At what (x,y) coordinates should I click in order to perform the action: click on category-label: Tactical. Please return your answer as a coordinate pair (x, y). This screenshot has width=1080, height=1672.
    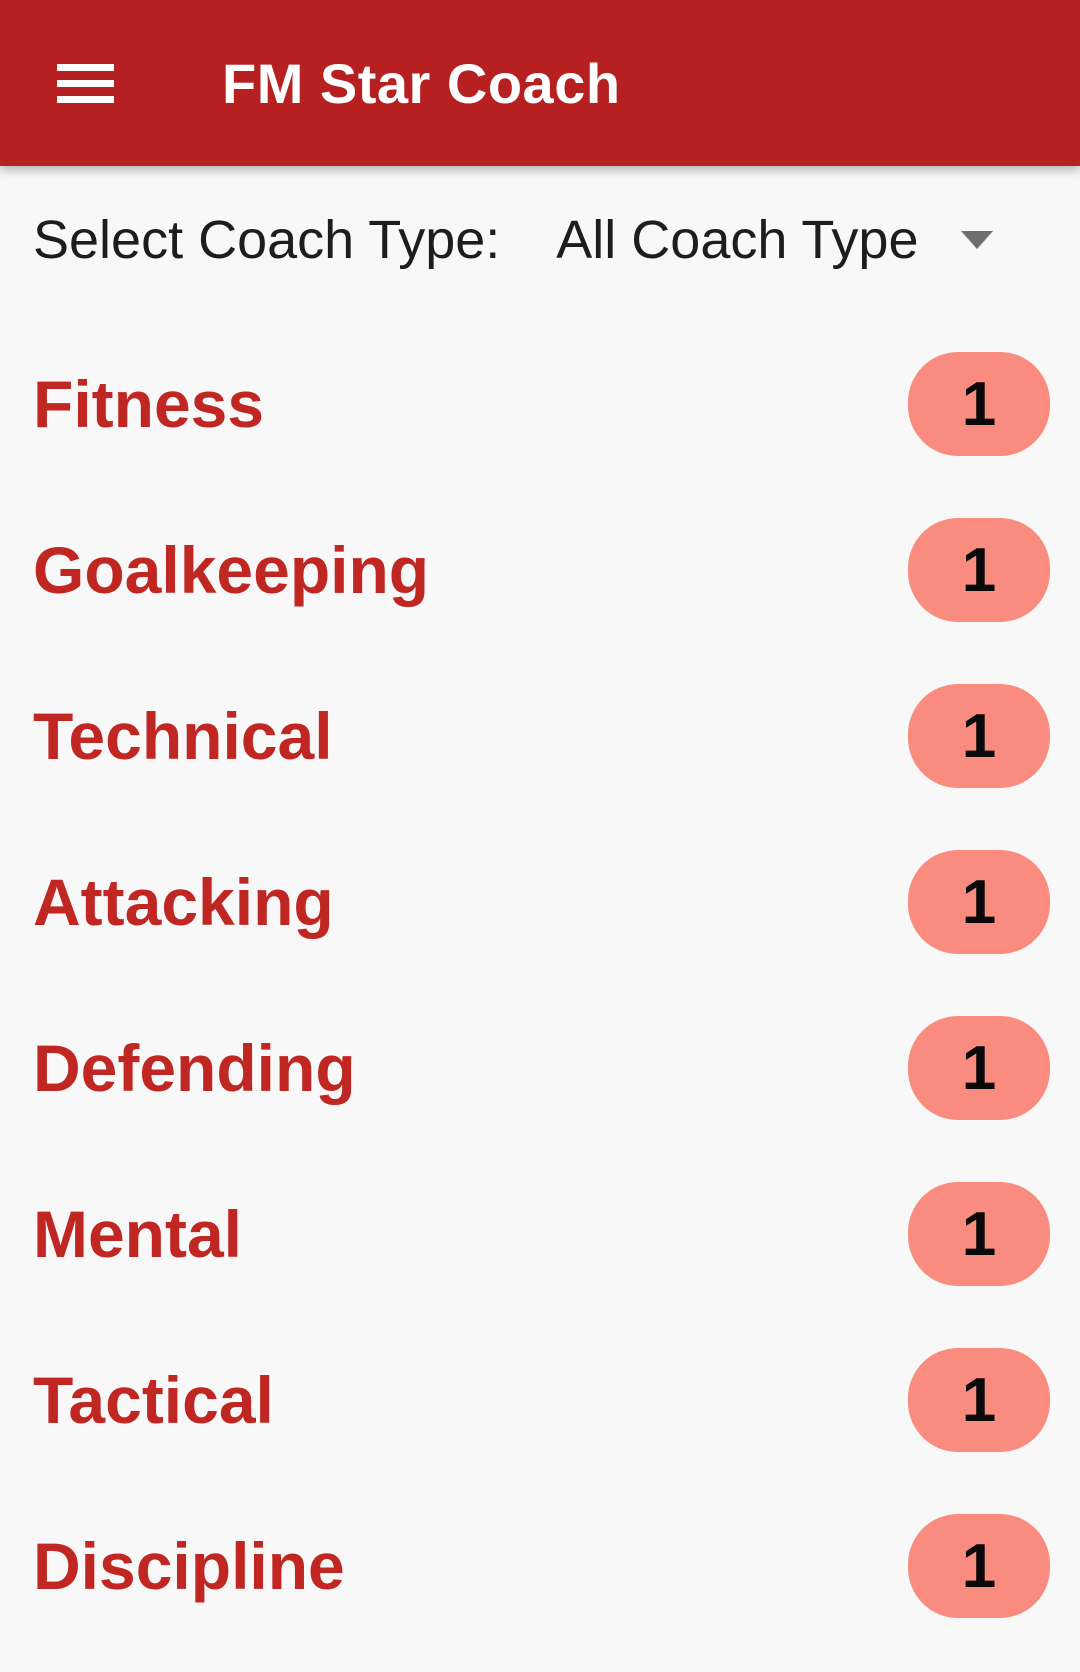
    Looking at the image, I should click on (153, 1400).